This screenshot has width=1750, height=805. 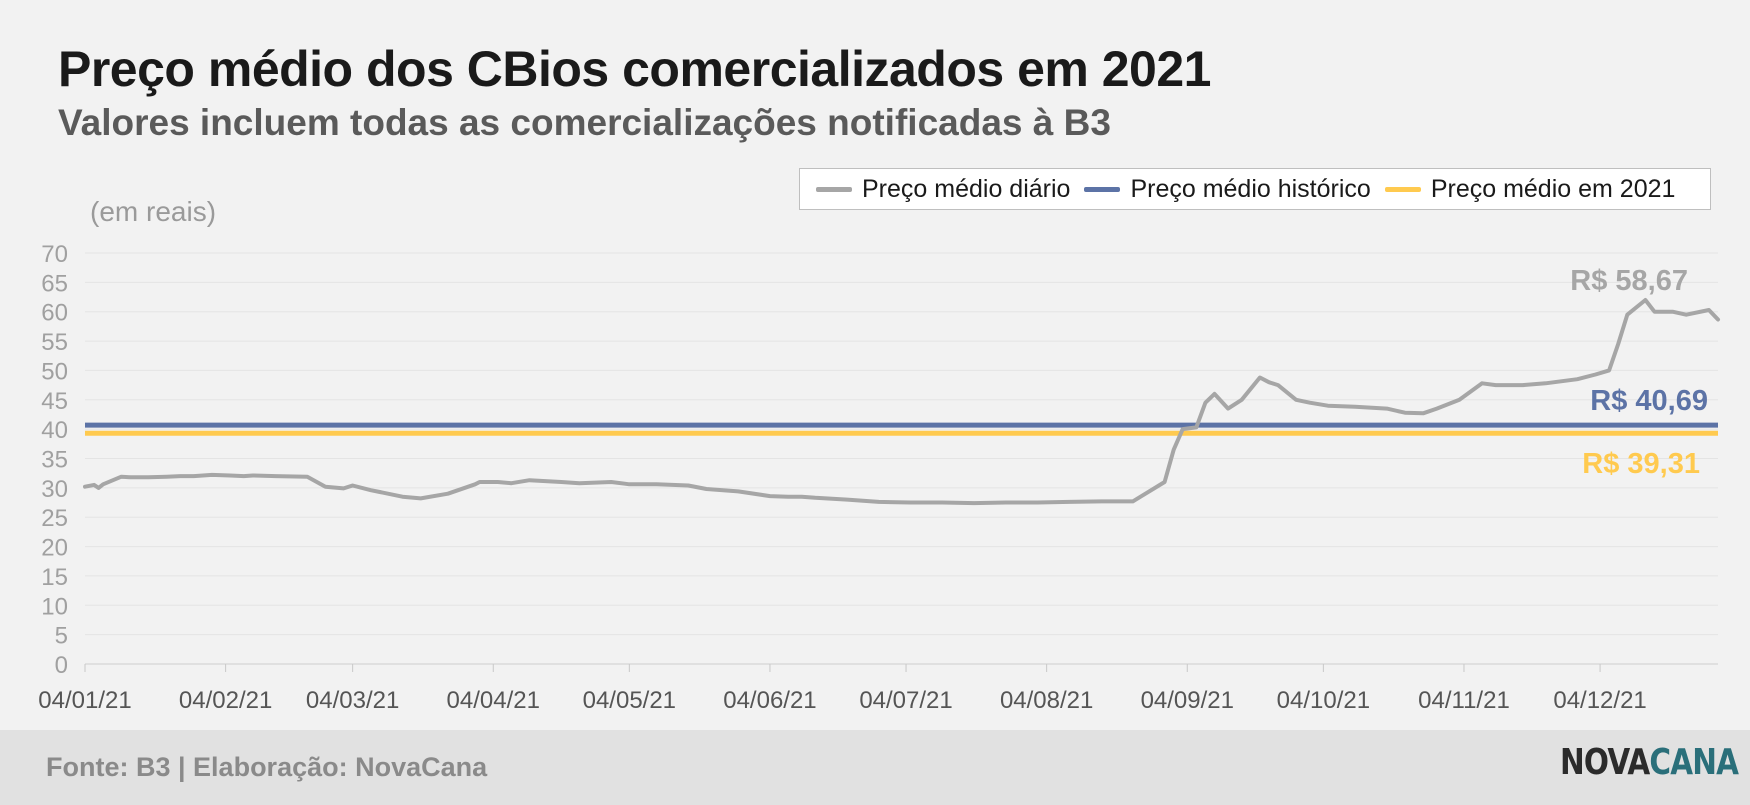 I want to click on novacana-logo: NOVACANA, so click(x=1649, y=762).